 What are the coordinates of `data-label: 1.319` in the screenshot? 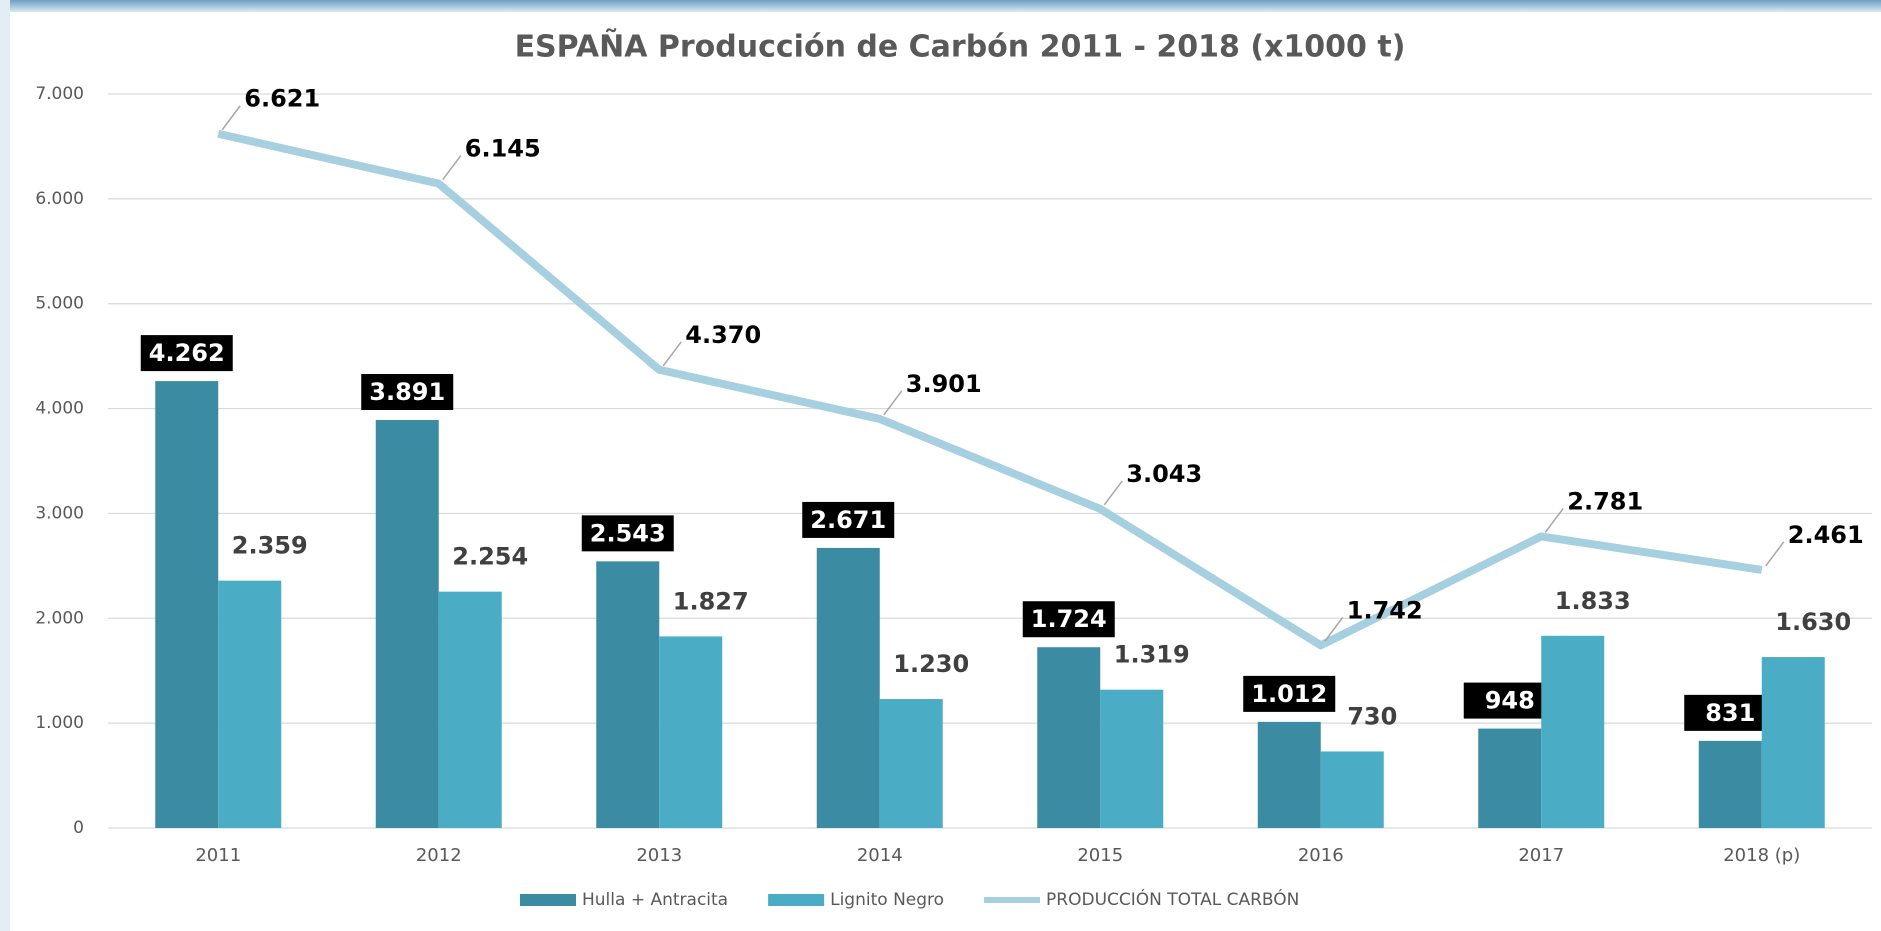 It's located at (1152, 655).